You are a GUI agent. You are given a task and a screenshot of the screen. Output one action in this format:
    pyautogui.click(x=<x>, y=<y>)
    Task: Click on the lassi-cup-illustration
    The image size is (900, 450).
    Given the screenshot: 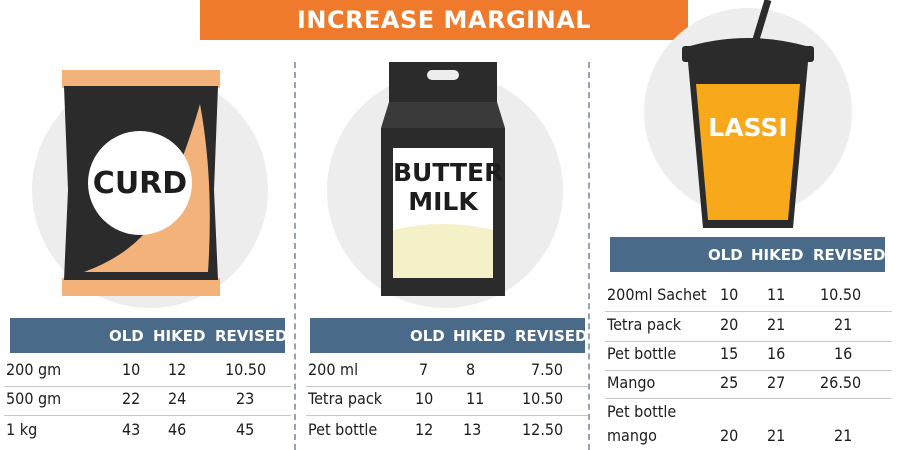 What is the action you would take?
    pyautogui.click(x=748, y=114)
    